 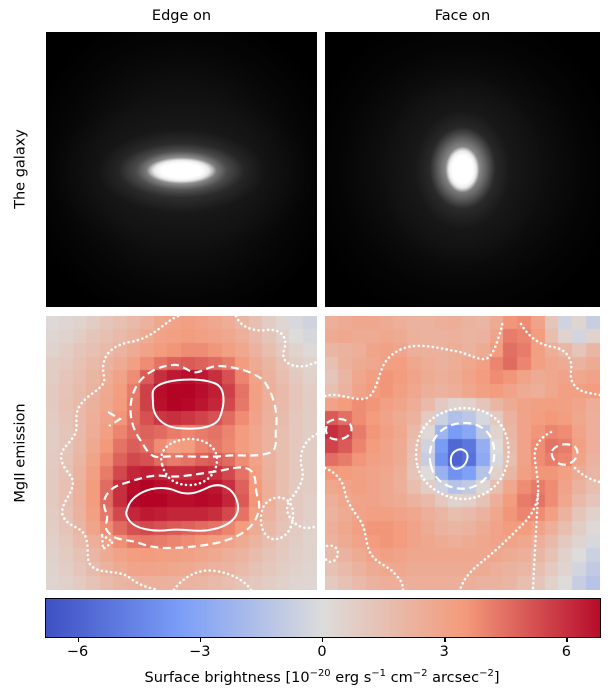 What do you see at coordinates (496, 677) in the screenshot?
I see `colorbar-label-text: ]` at bounding box center [496, 677].